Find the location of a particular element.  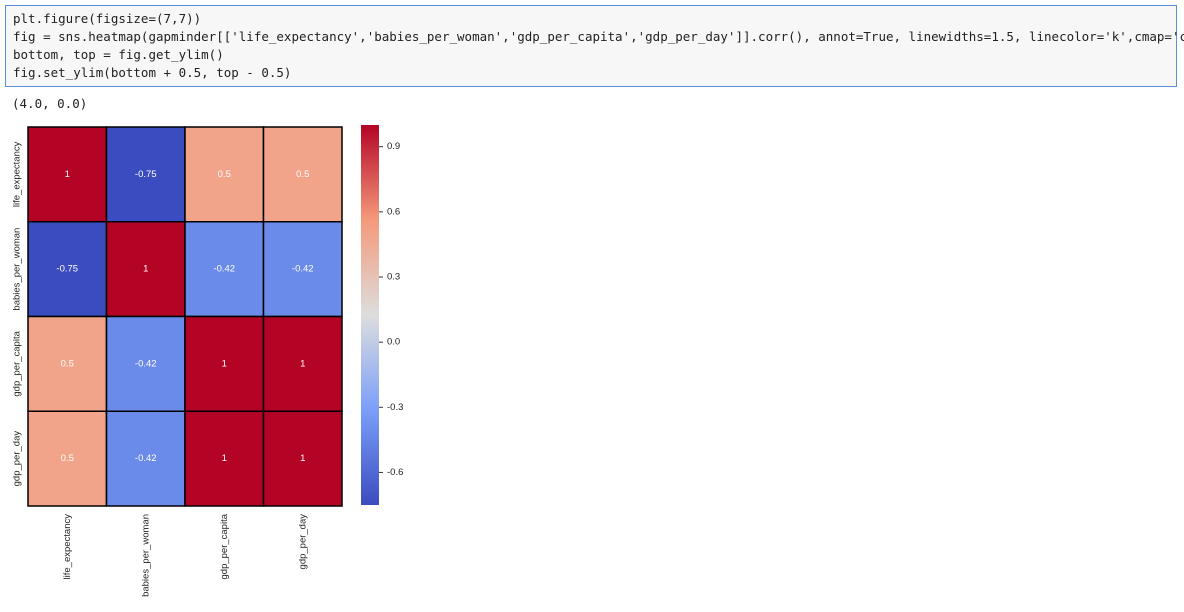

x-tick-label: gdp_per_day is located at coordinates (302, 542).